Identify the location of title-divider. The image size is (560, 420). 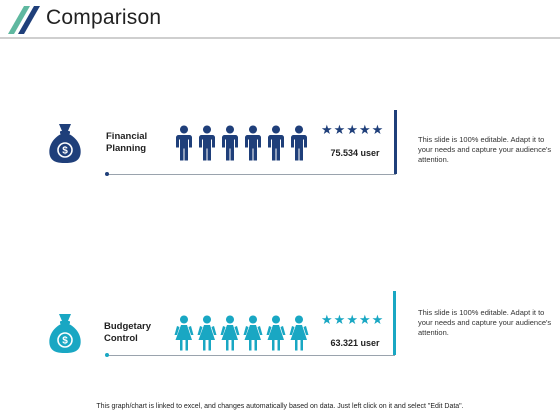
(280, 38).